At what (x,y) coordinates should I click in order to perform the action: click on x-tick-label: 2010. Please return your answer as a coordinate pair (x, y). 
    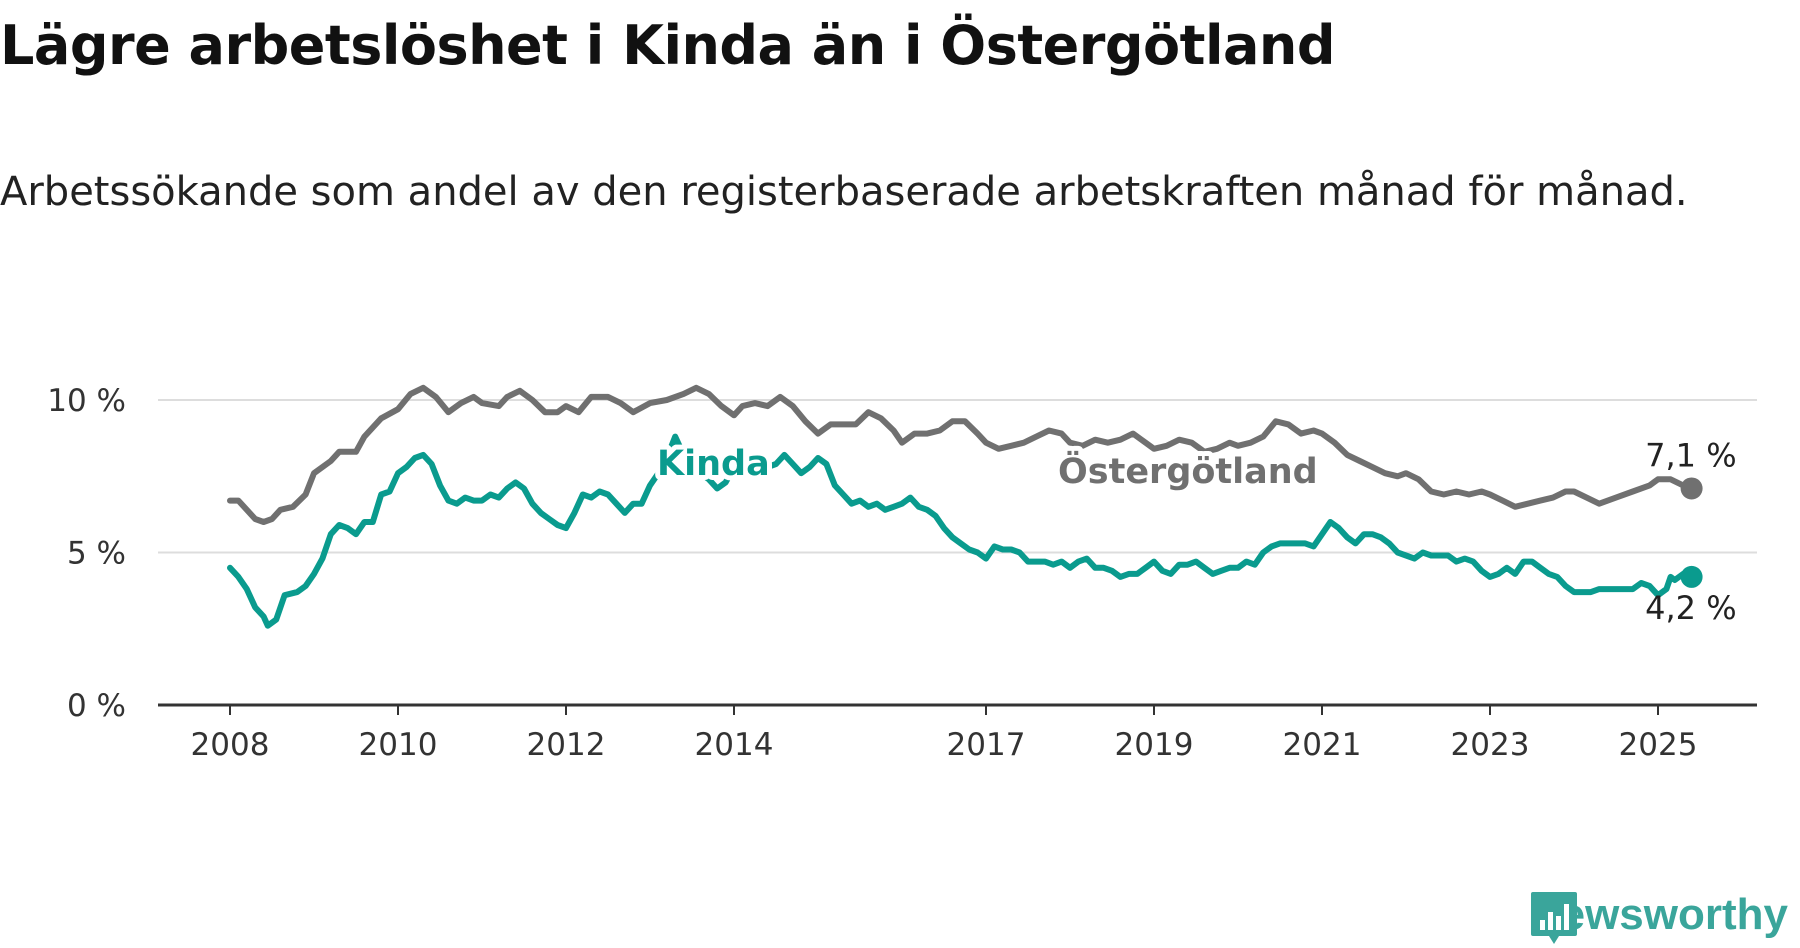
    Looking at the image, I should click on (398, 745).